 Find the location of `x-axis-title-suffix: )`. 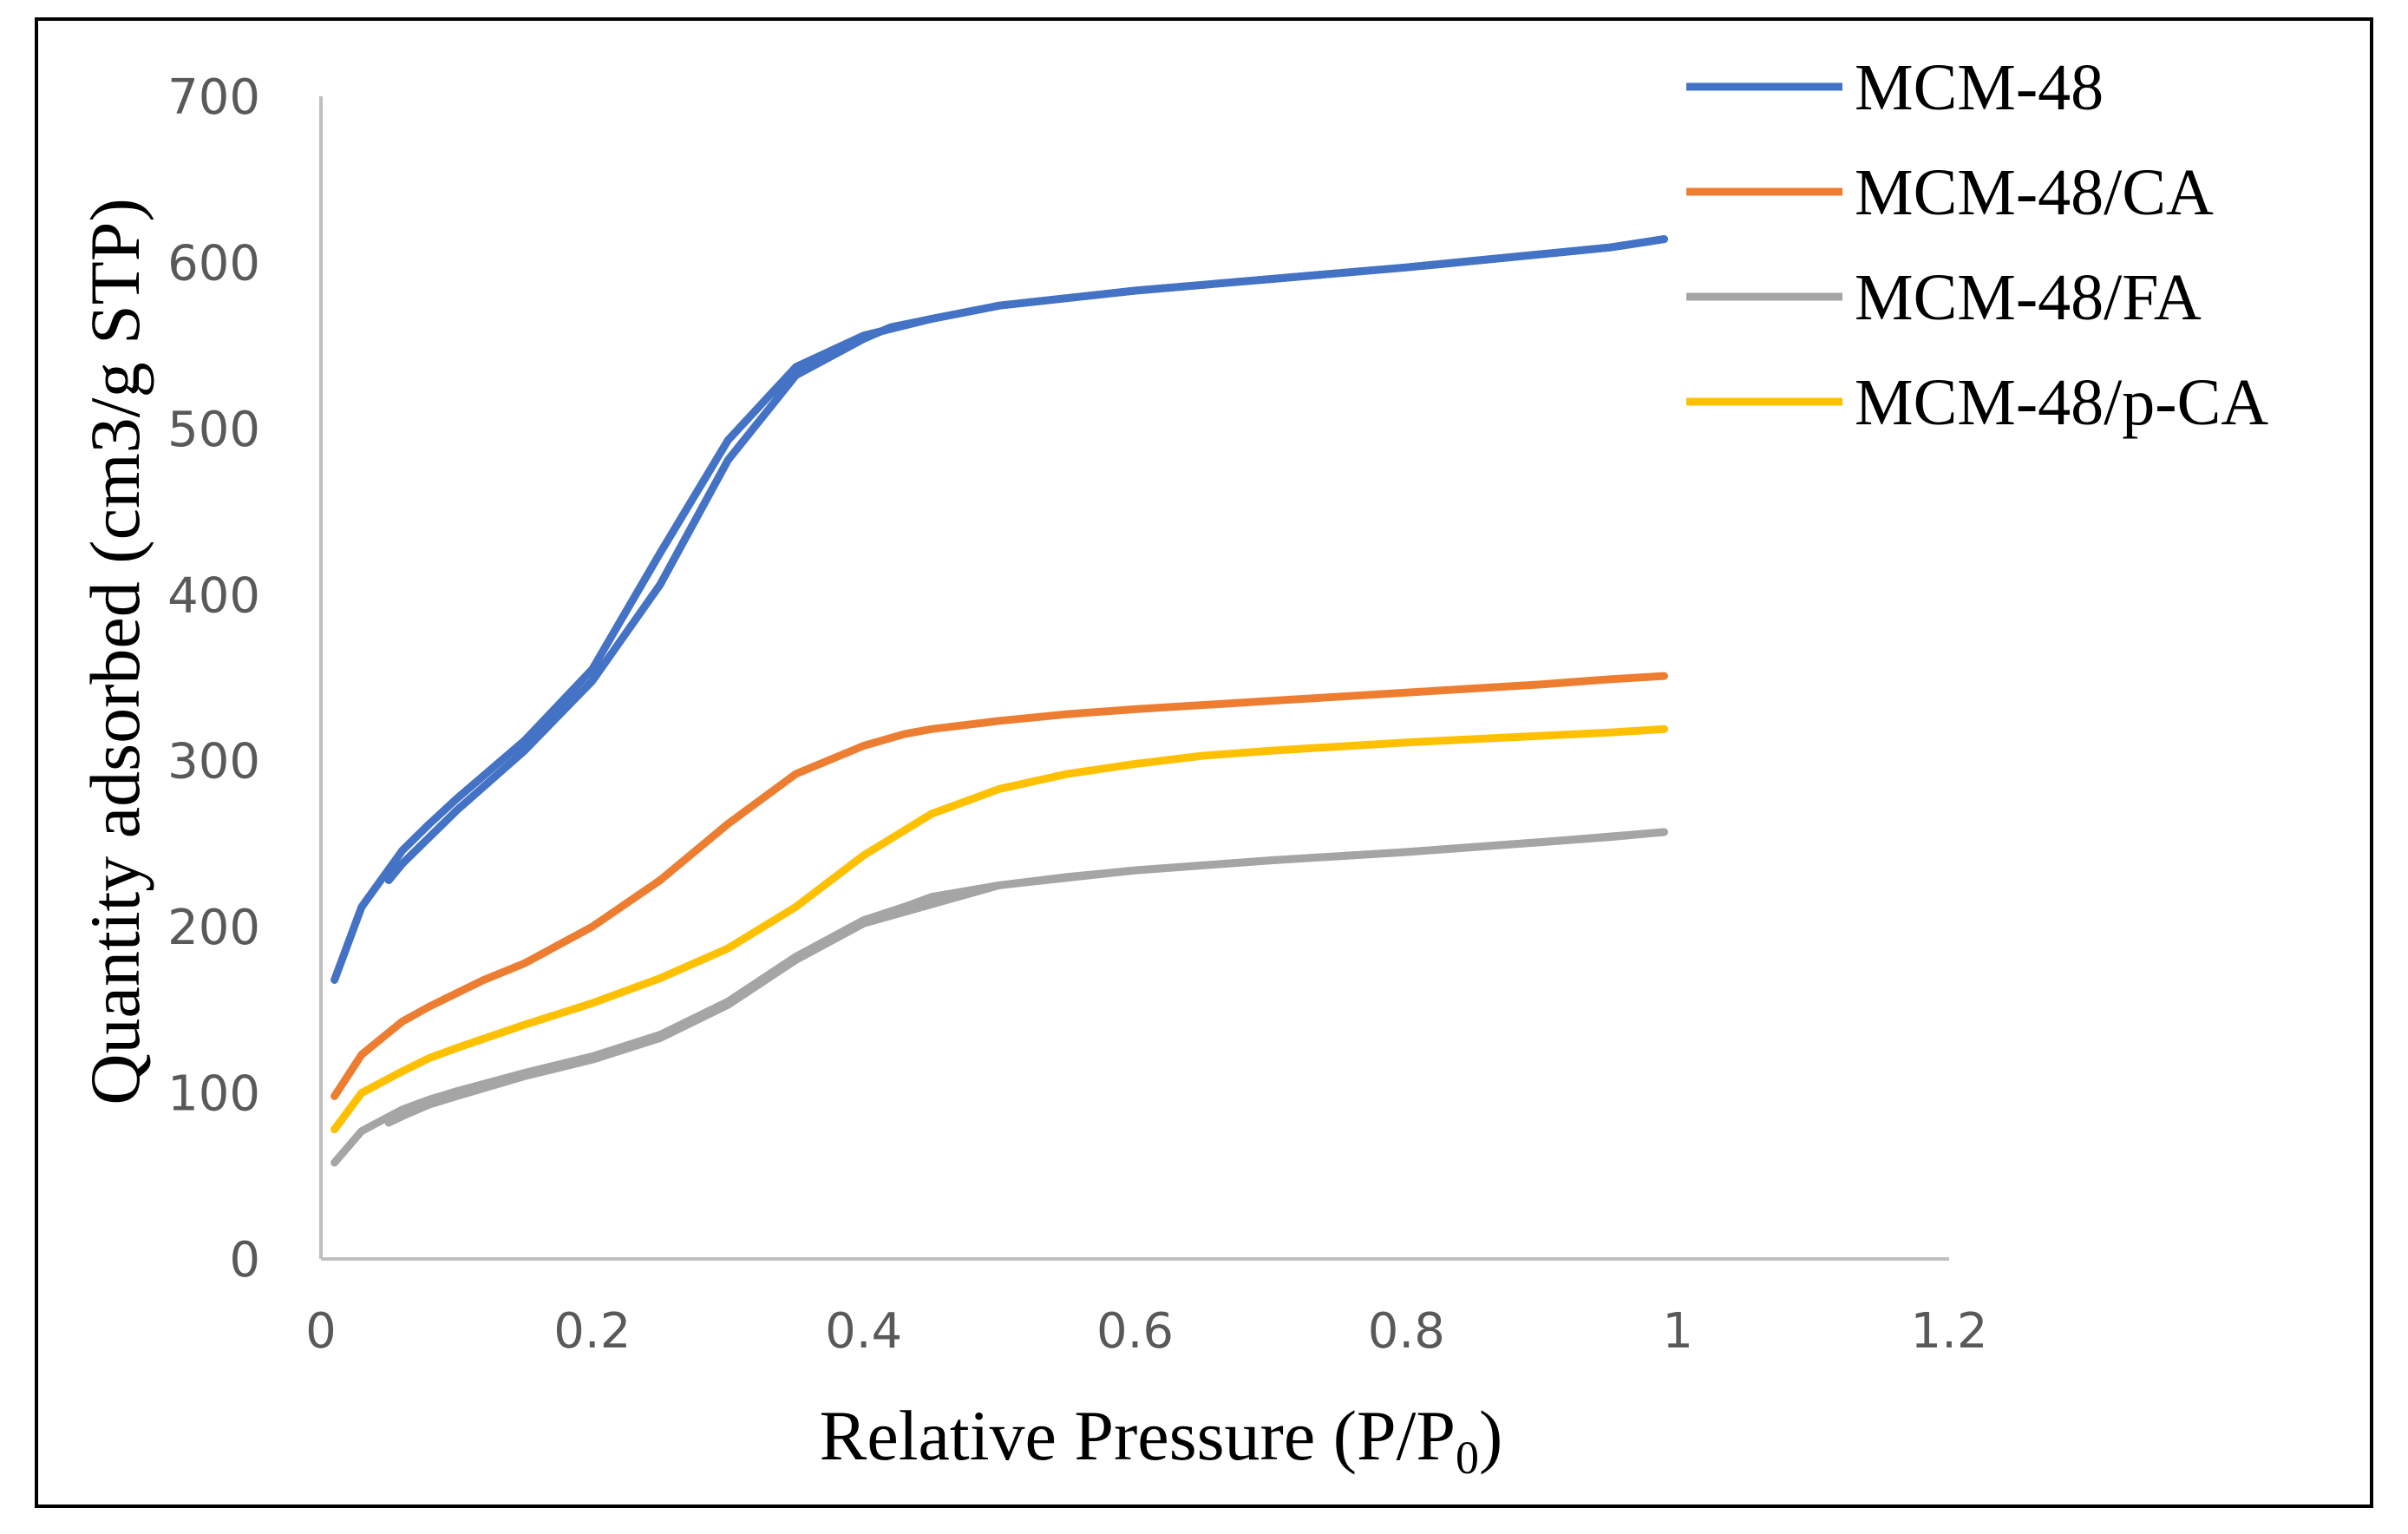

x-axis-title-suffix: ) is located at coordinates (1490, 1436).